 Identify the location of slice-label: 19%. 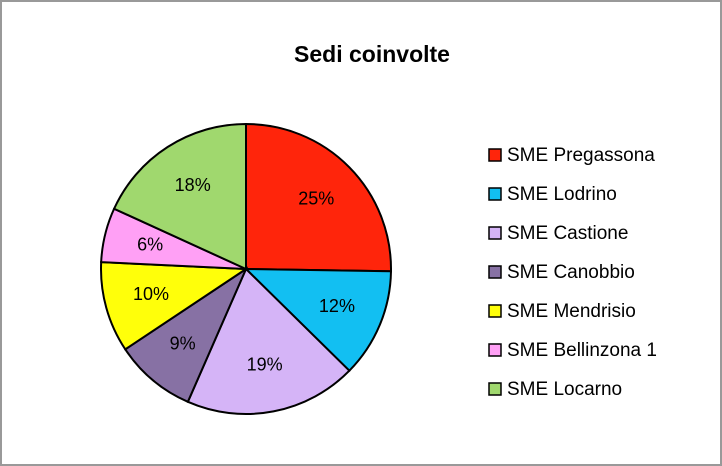
(265, 365).